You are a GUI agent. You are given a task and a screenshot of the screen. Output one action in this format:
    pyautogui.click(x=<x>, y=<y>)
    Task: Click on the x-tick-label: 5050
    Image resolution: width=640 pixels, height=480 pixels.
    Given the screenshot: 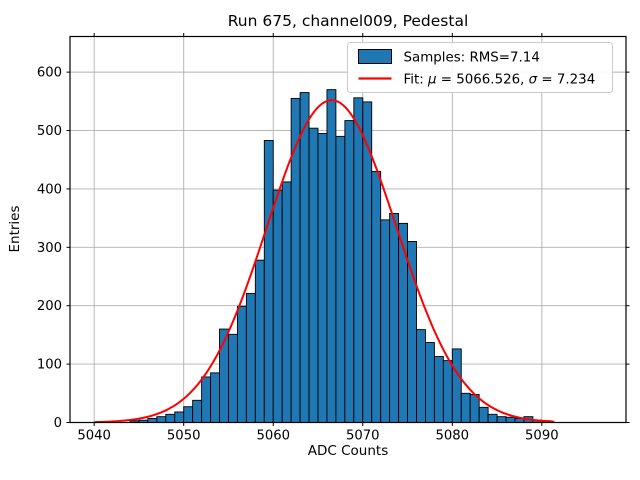 What is the action you would take?
    pyautogui.click(x=184, y=436)
    